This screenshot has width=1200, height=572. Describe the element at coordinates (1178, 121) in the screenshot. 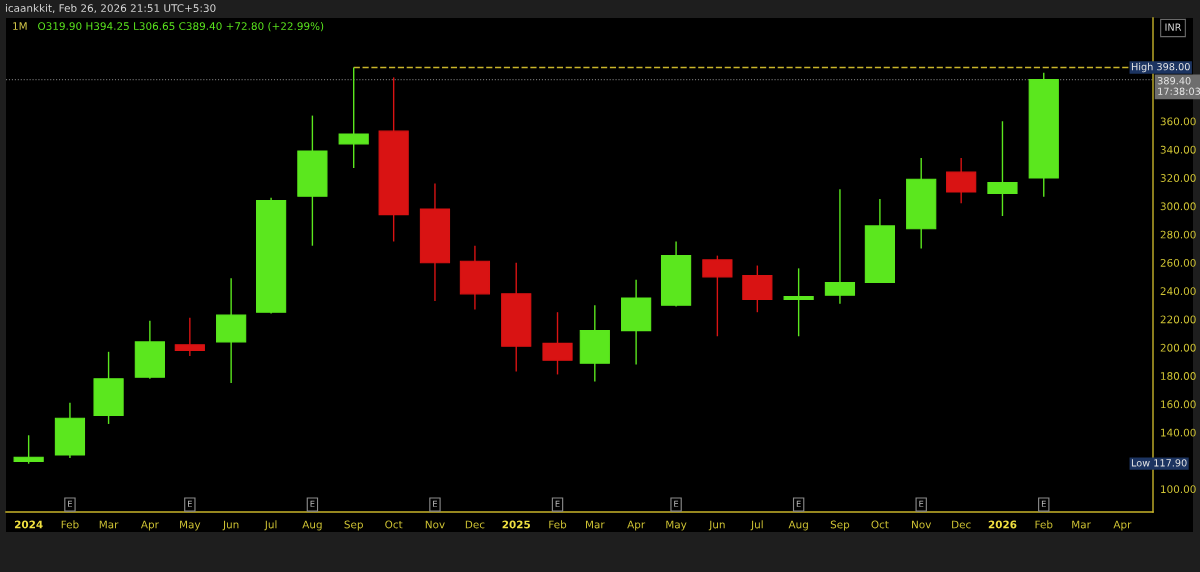

I see `y-tick-label: 360.00` at that location.